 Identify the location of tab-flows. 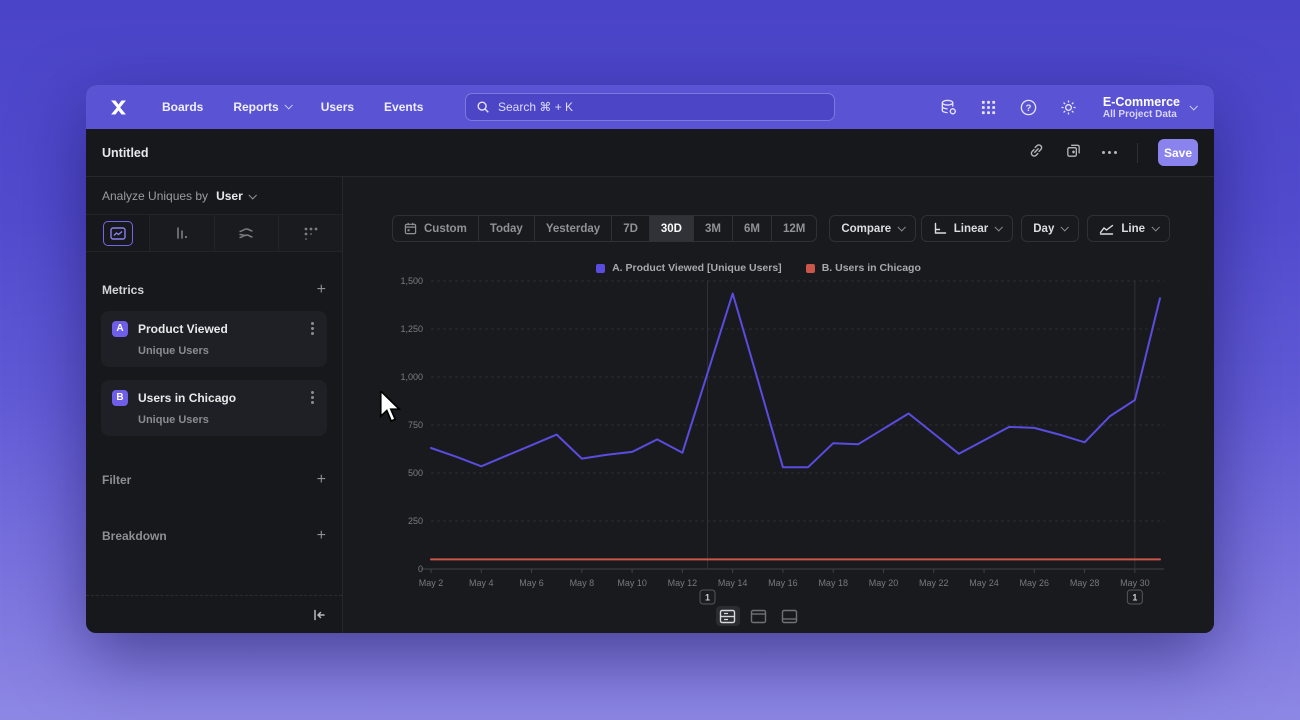
(246, 233).